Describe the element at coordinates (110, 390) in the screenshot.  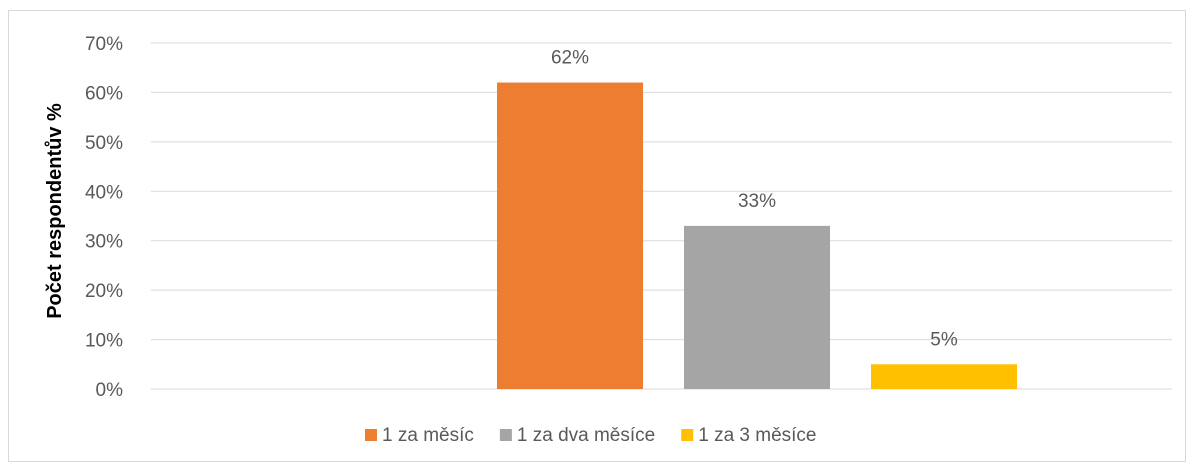
I see `y-tick-label: 0%` at that location.